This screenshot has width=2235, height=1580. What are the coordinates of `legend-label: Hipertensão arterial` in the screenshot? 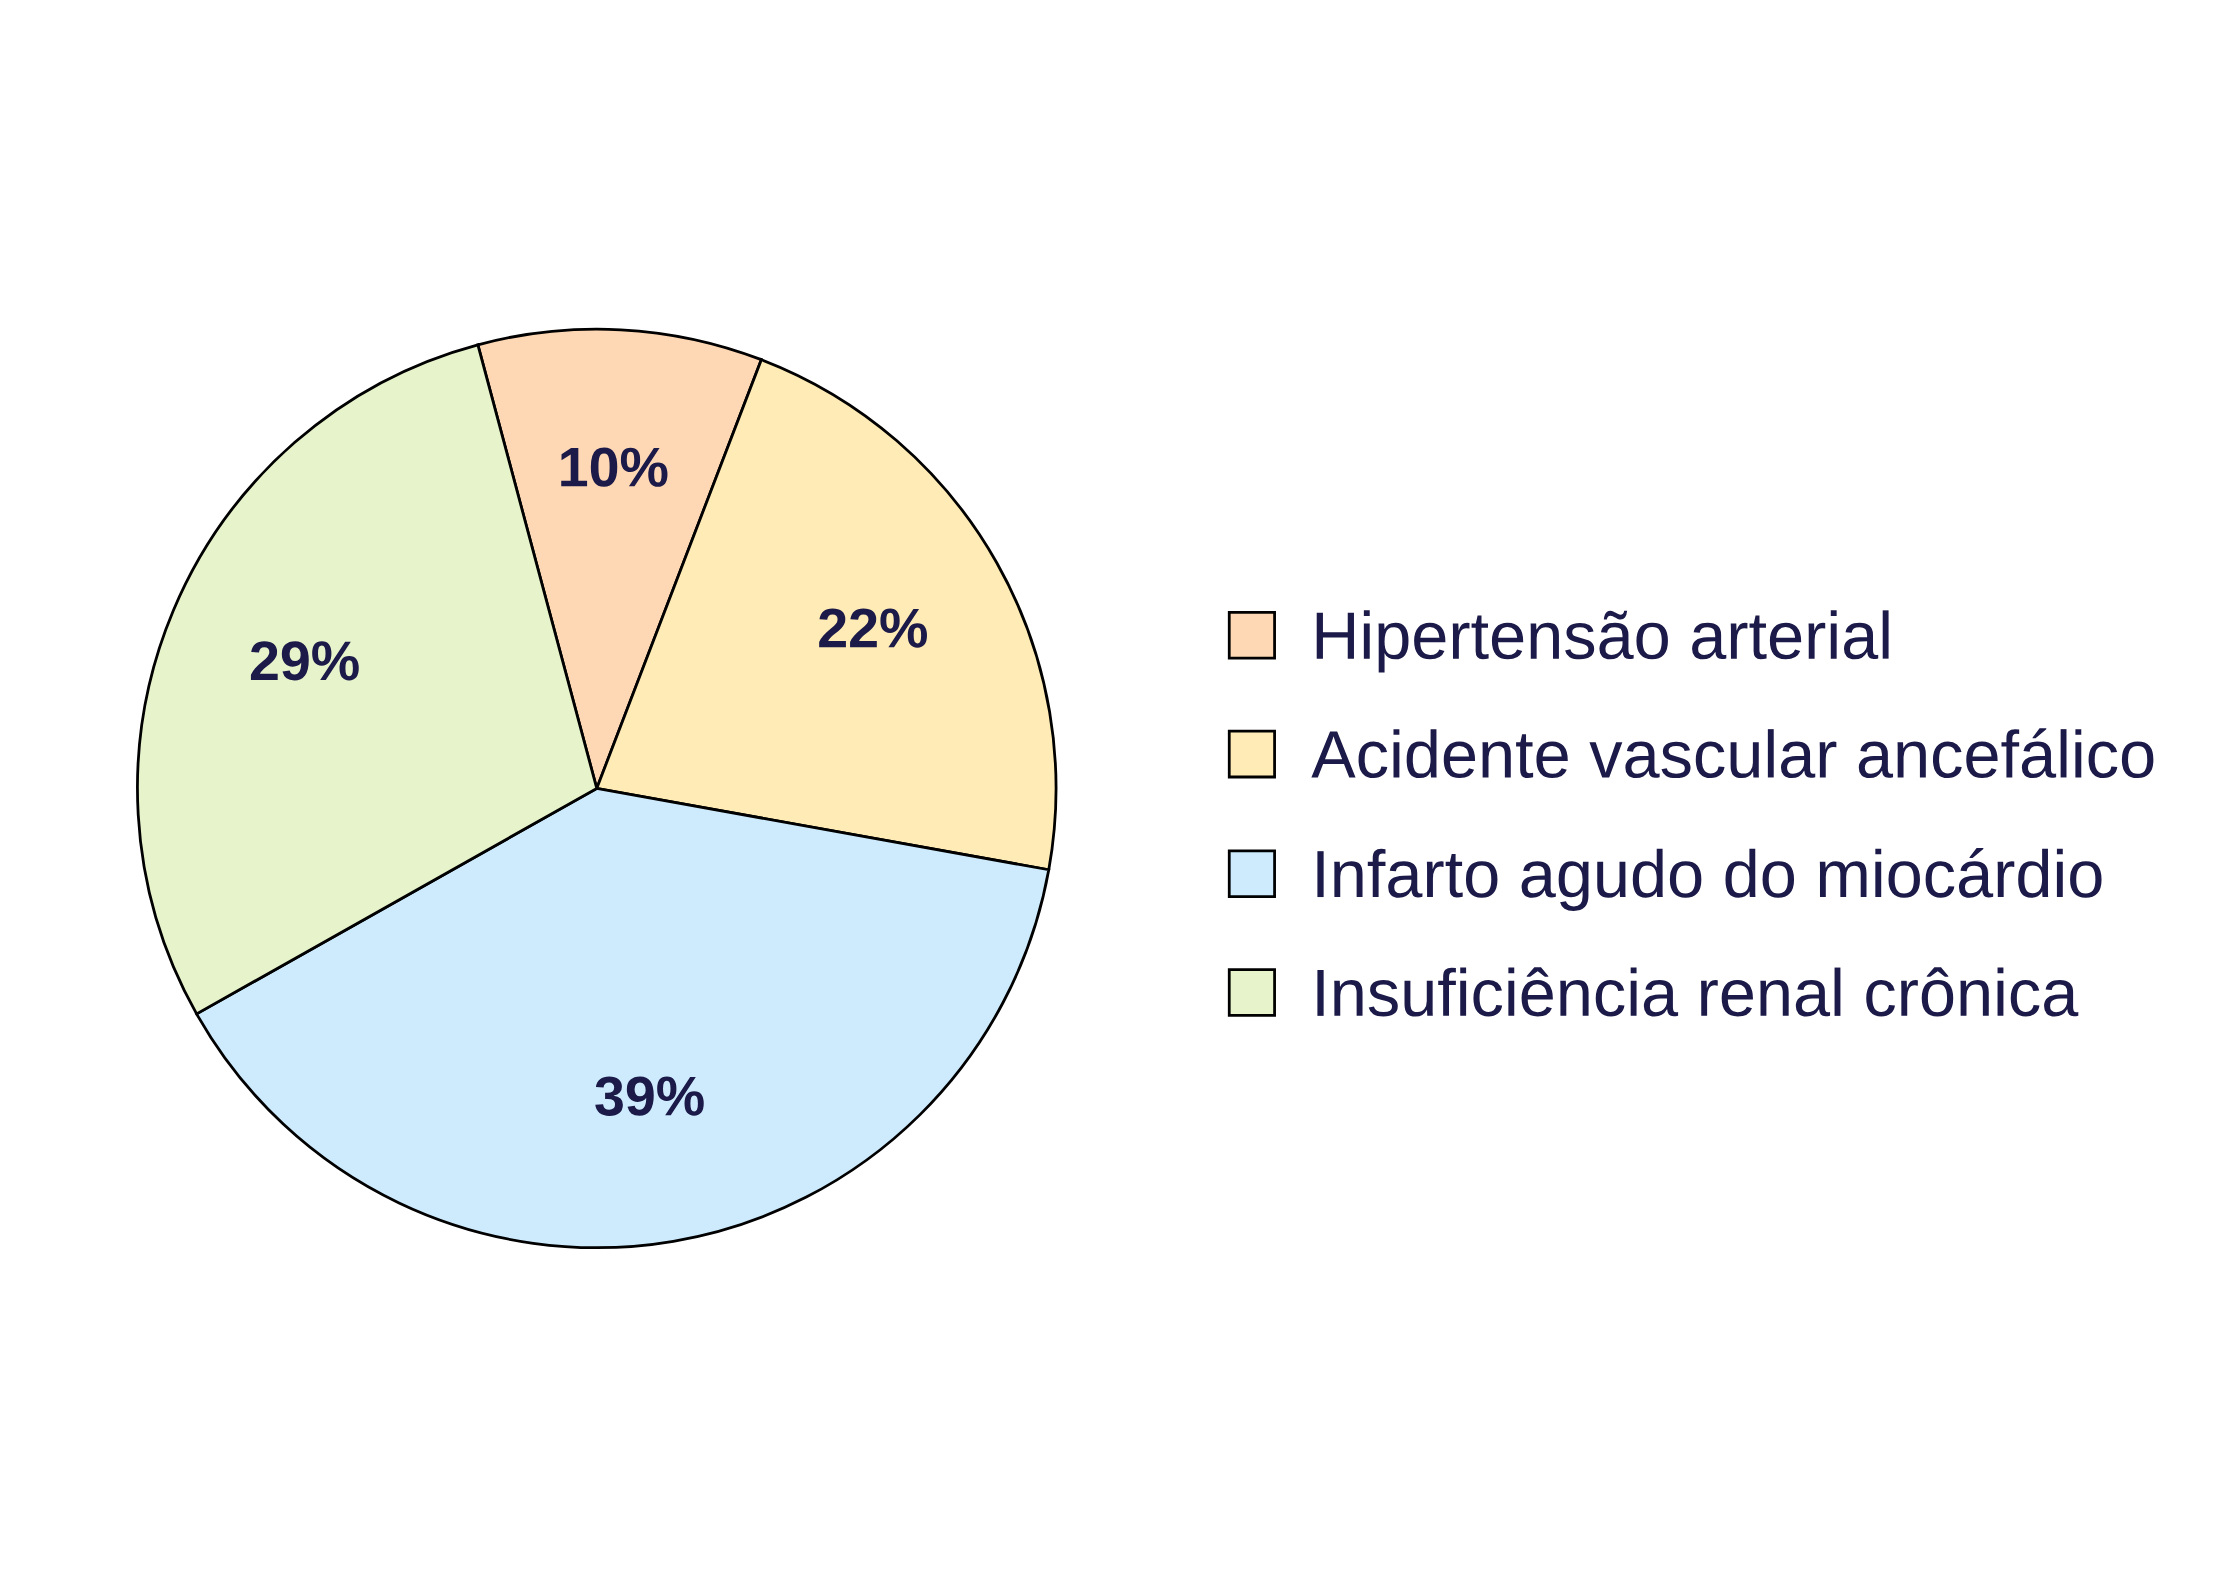 It's located at (1602, 641).